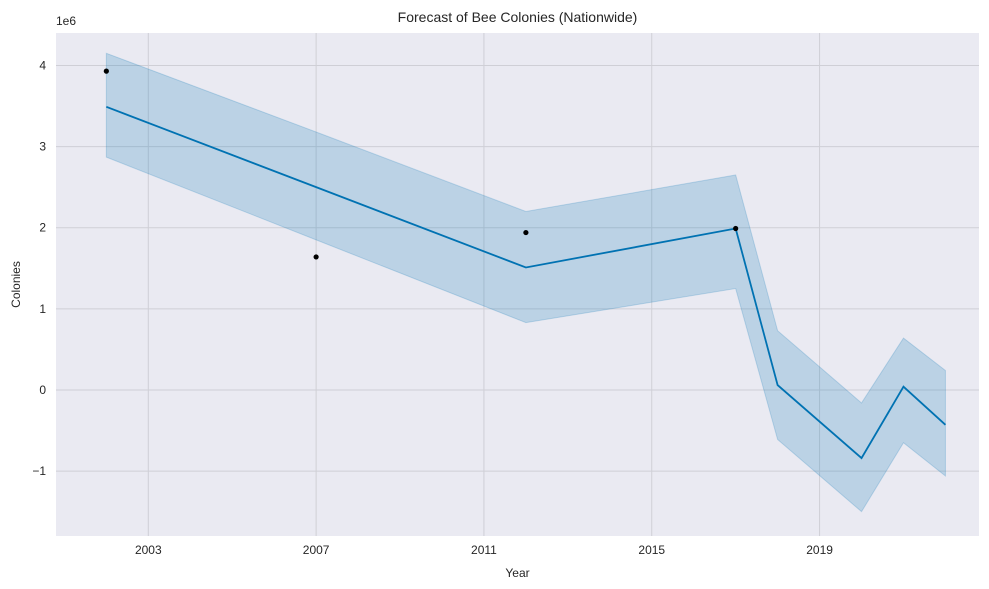 The height and width of the screenshot is (589, 989). What do you see at coordinates (42, 390) in the screenshot?
I see `y-tick-label: 0` at bounding box center [42, 390].